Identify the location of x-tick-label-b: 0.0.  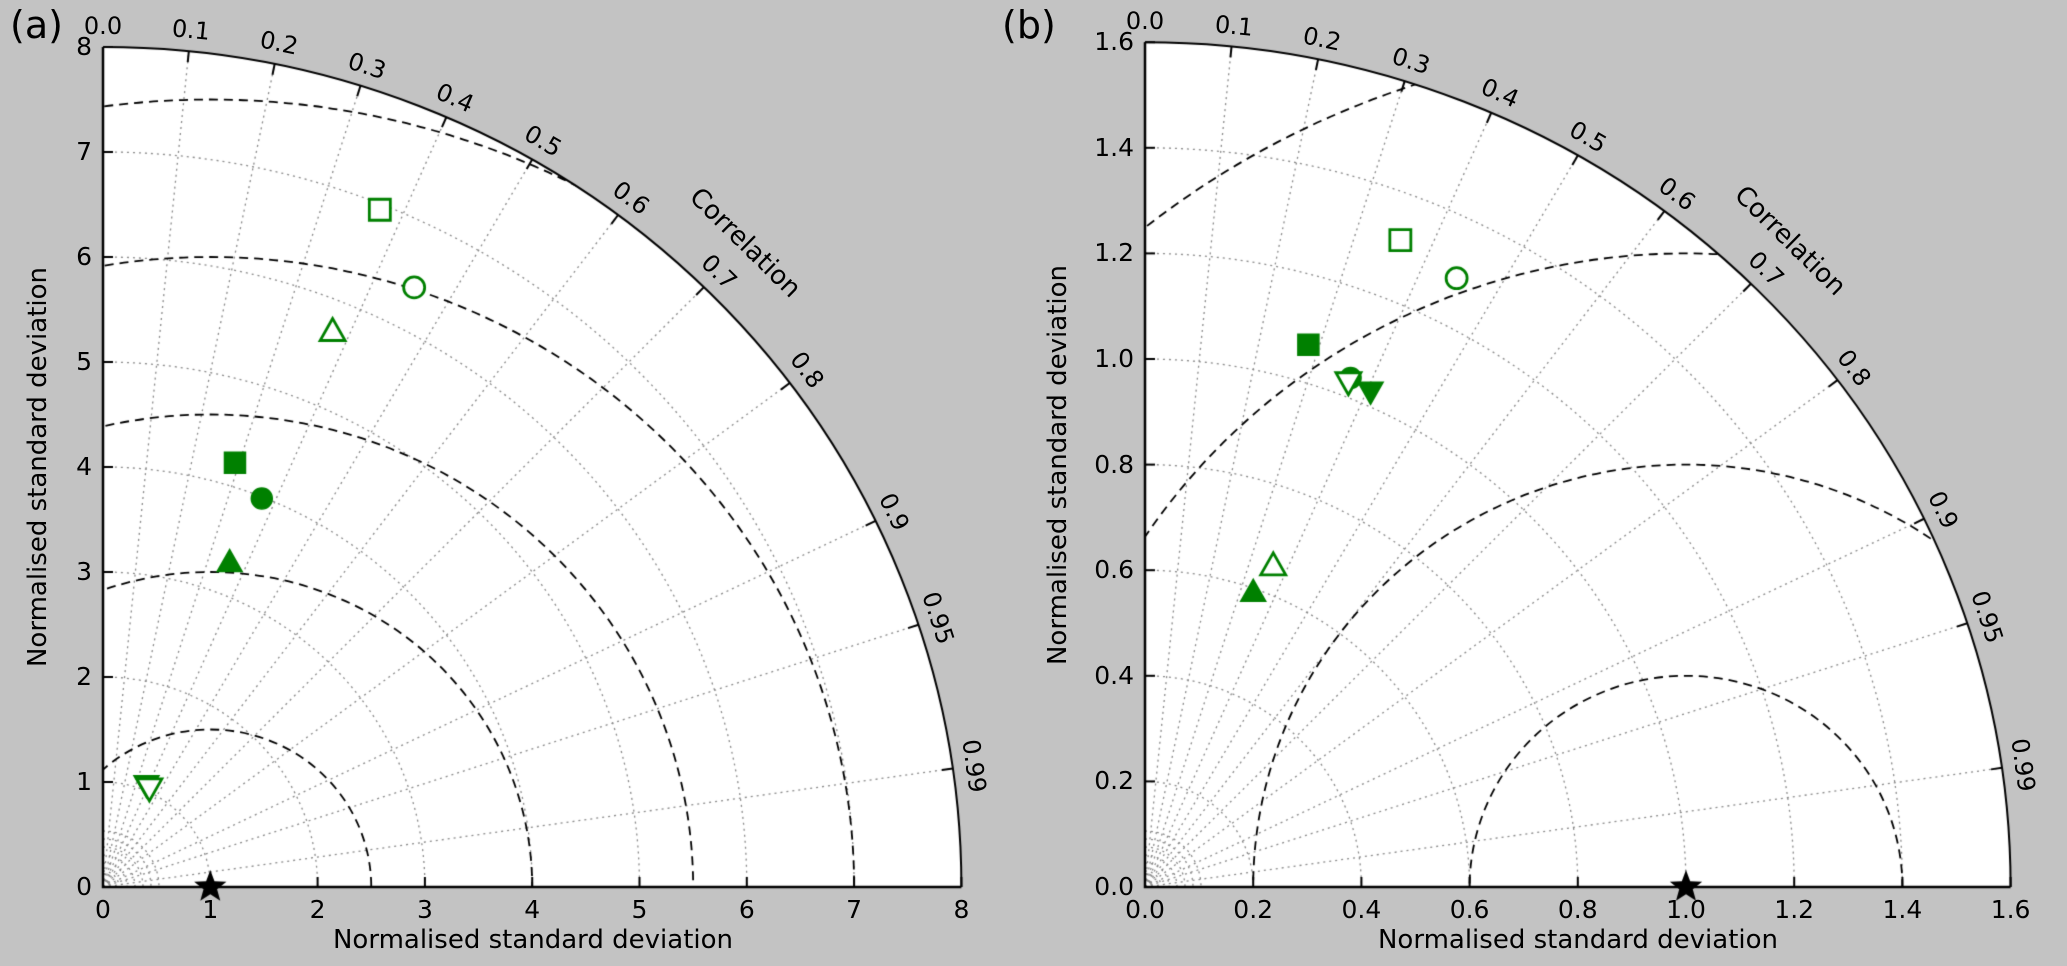
(1145, 909).